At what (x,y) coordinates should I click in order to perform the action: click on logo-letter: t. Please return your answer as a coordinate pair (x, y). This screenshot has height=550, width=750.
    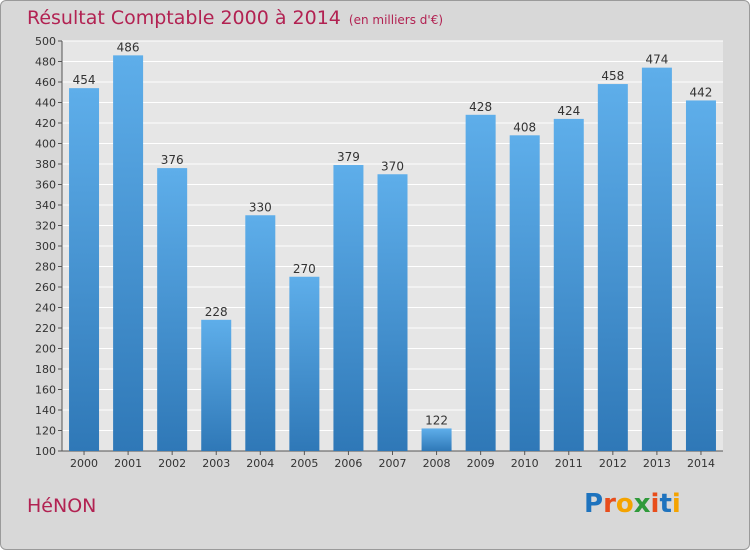
    Looking at the image, I should click on (665, 504).